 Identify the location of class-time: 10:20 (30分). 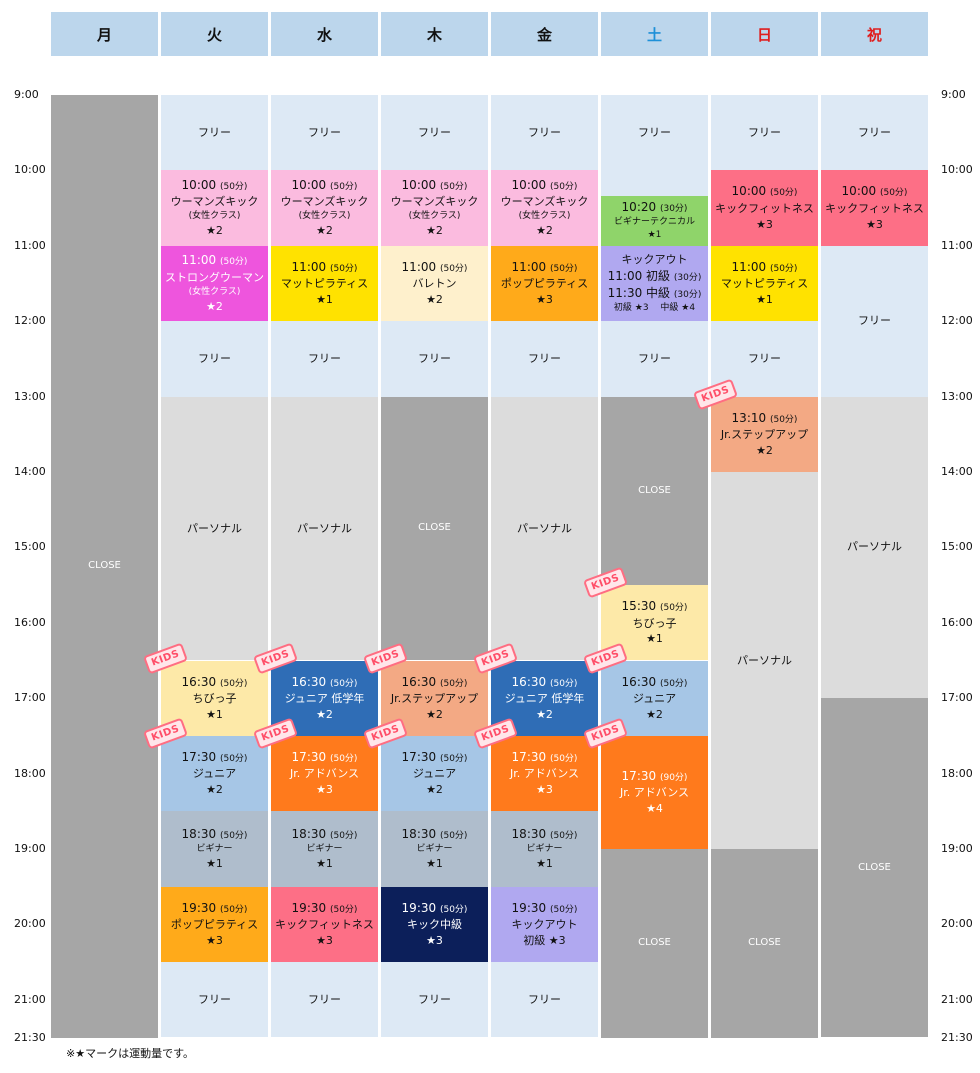
(655, 207).